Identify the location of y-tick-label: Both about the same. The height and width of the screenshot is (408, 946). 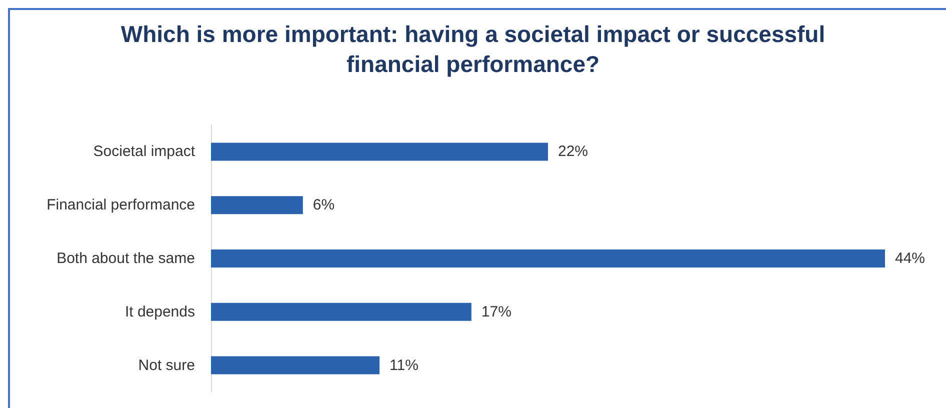
(125, 258).